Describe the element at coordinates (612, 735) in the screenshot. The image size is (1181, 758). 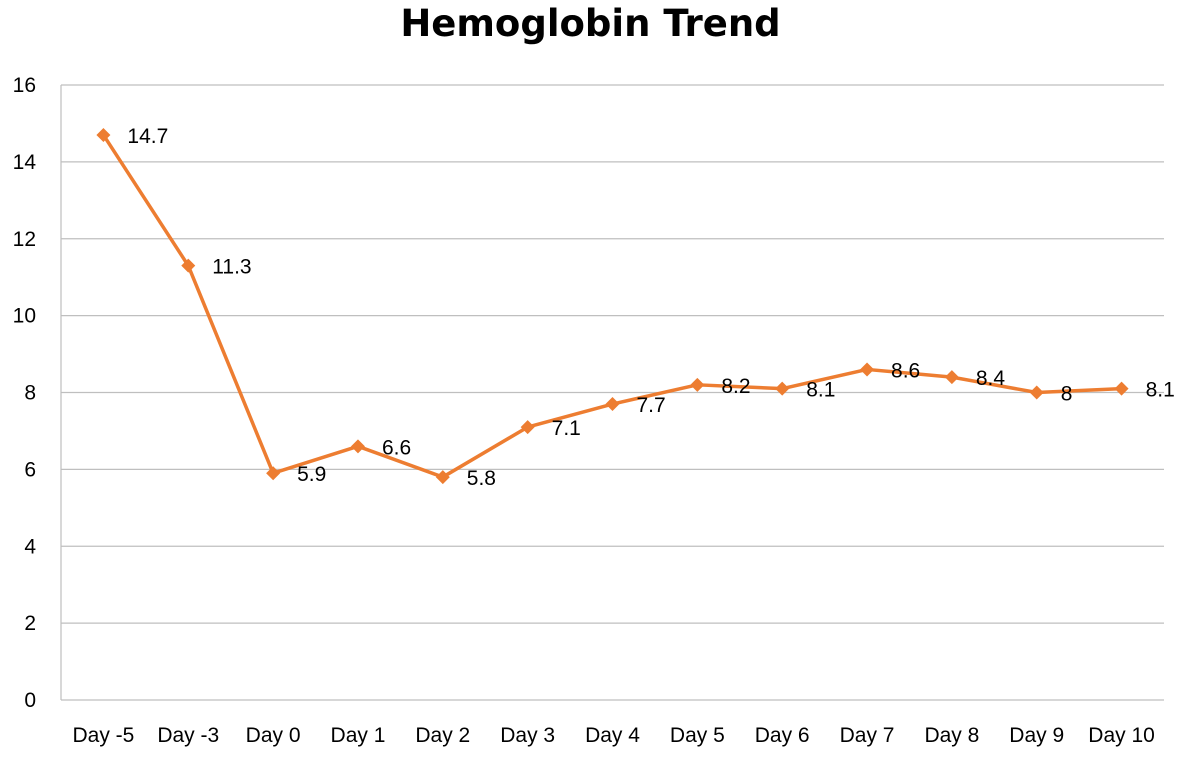
I see `x-tick-label: Day 4` at that location.